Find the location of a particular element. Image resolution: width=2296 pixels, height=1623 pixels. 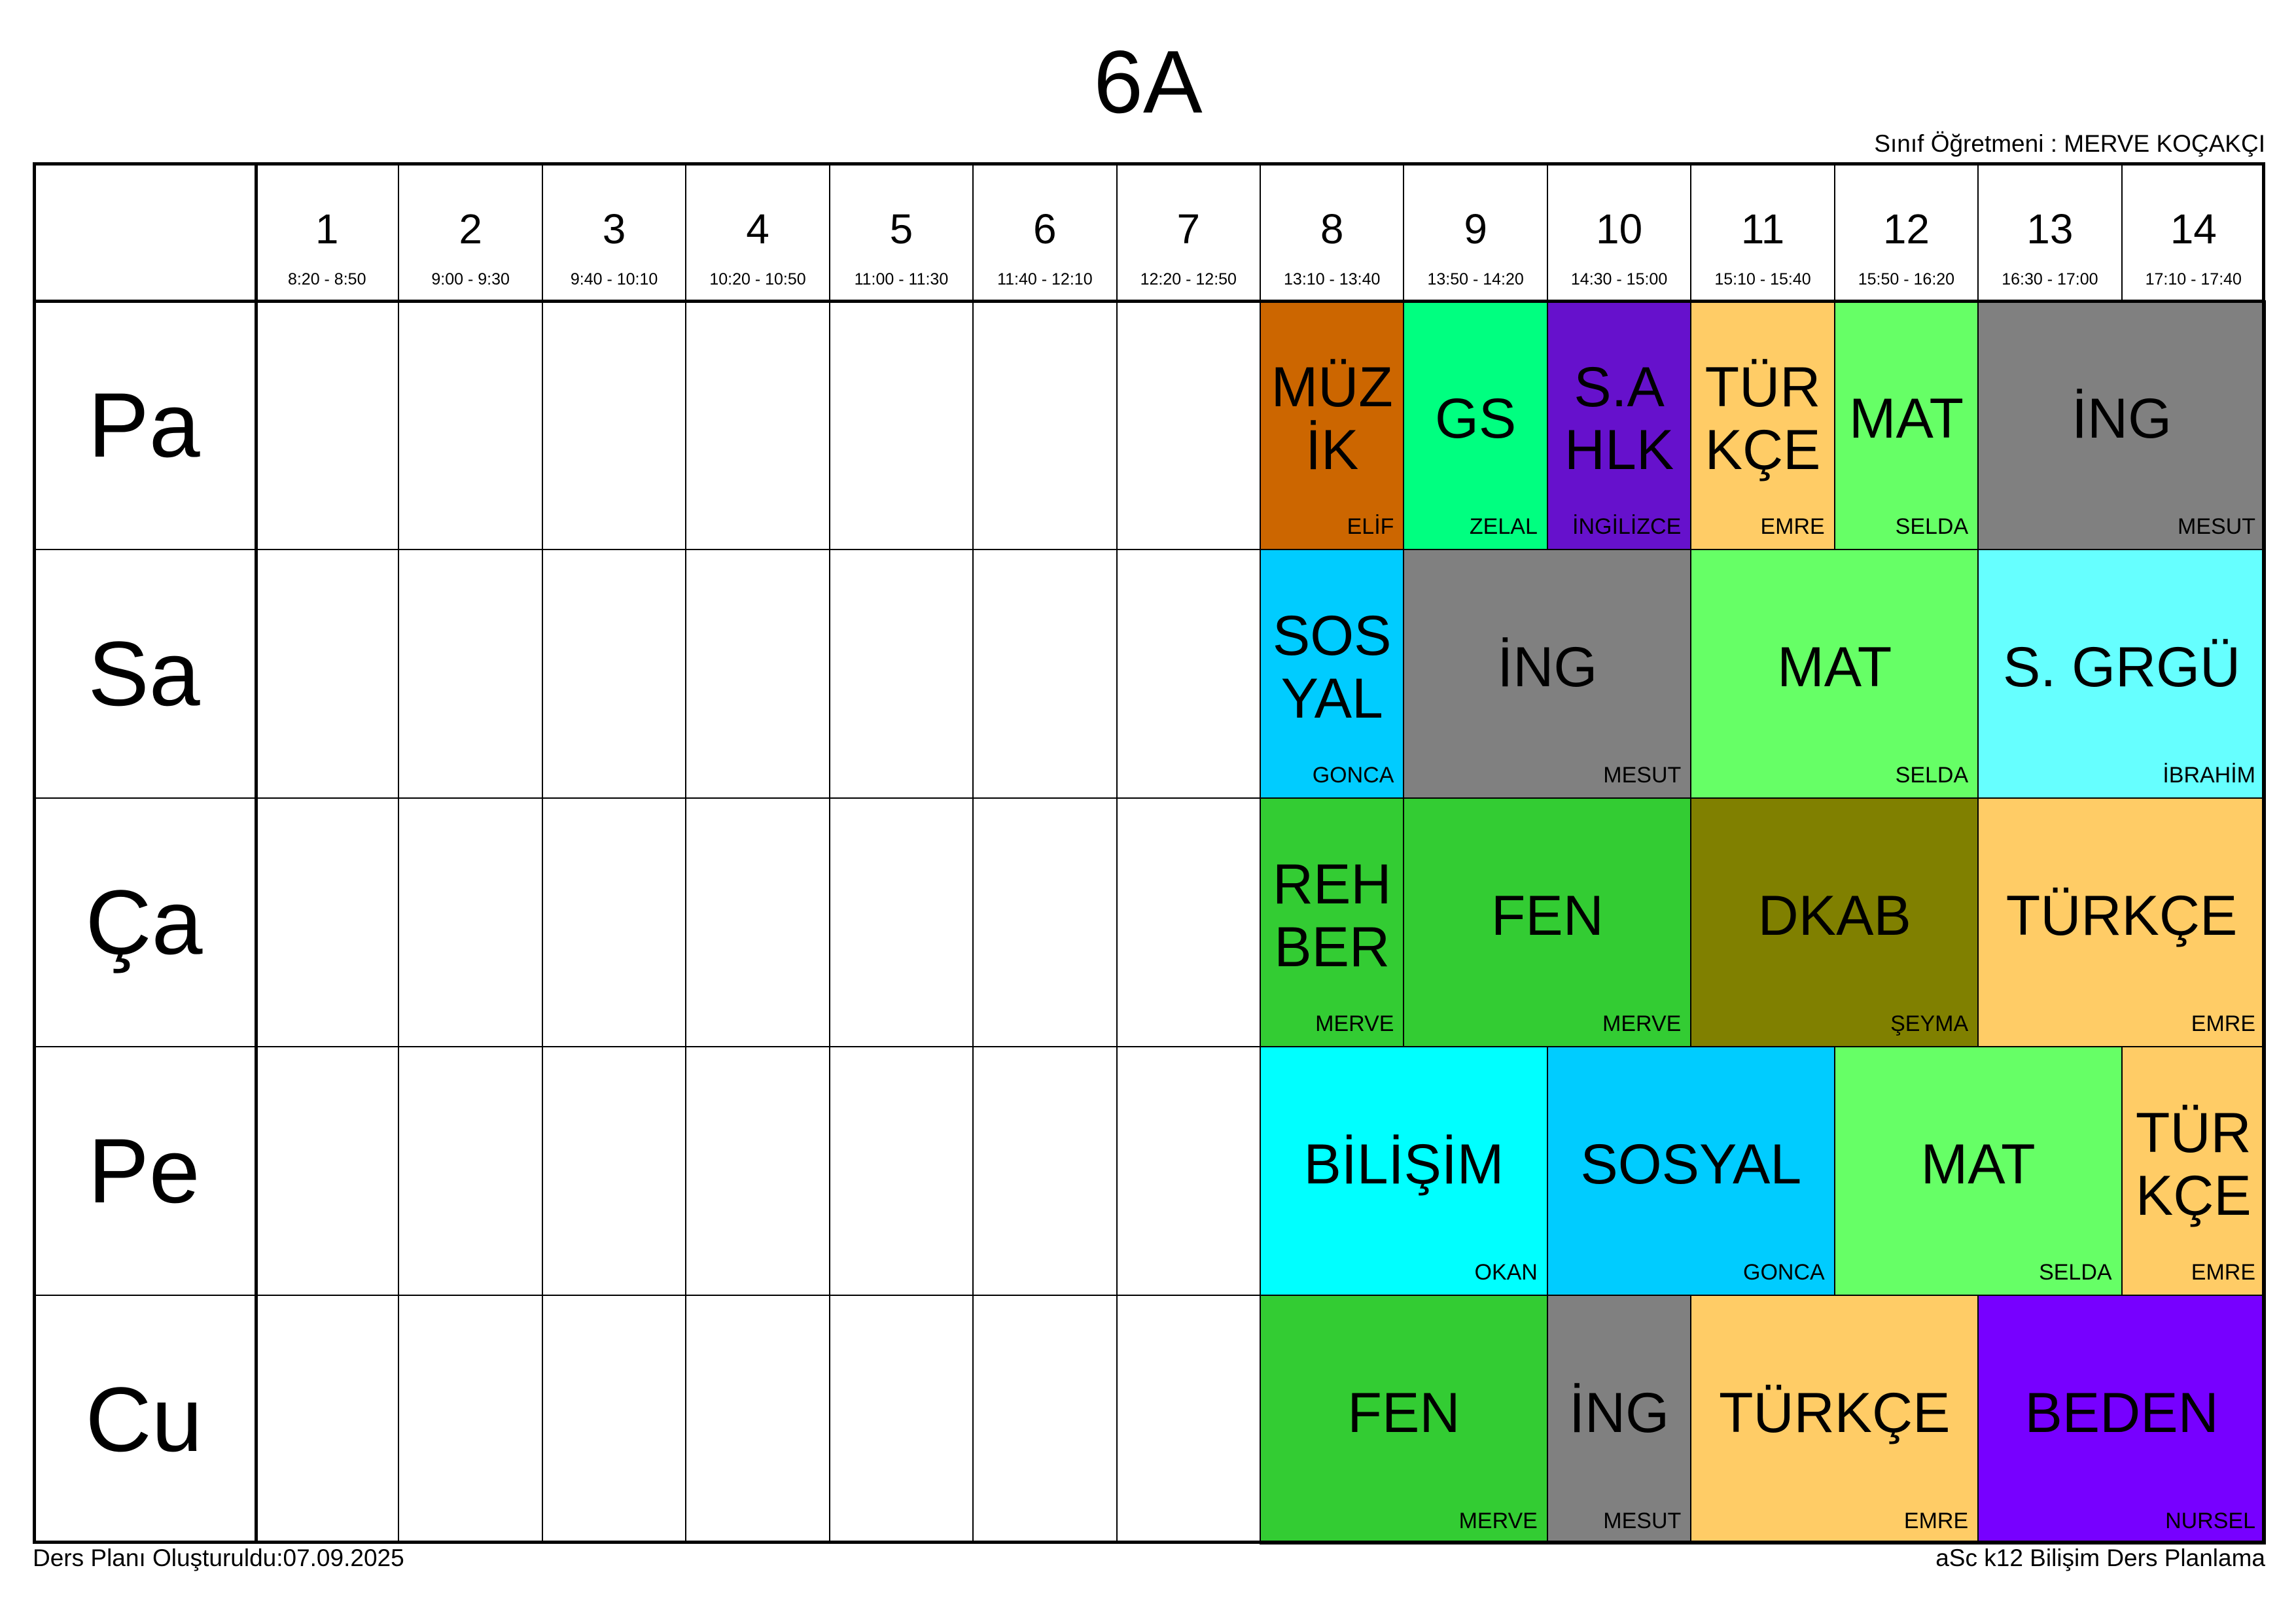

period-time: 10:20 - 10:50 is located at coordinates (757, 279).